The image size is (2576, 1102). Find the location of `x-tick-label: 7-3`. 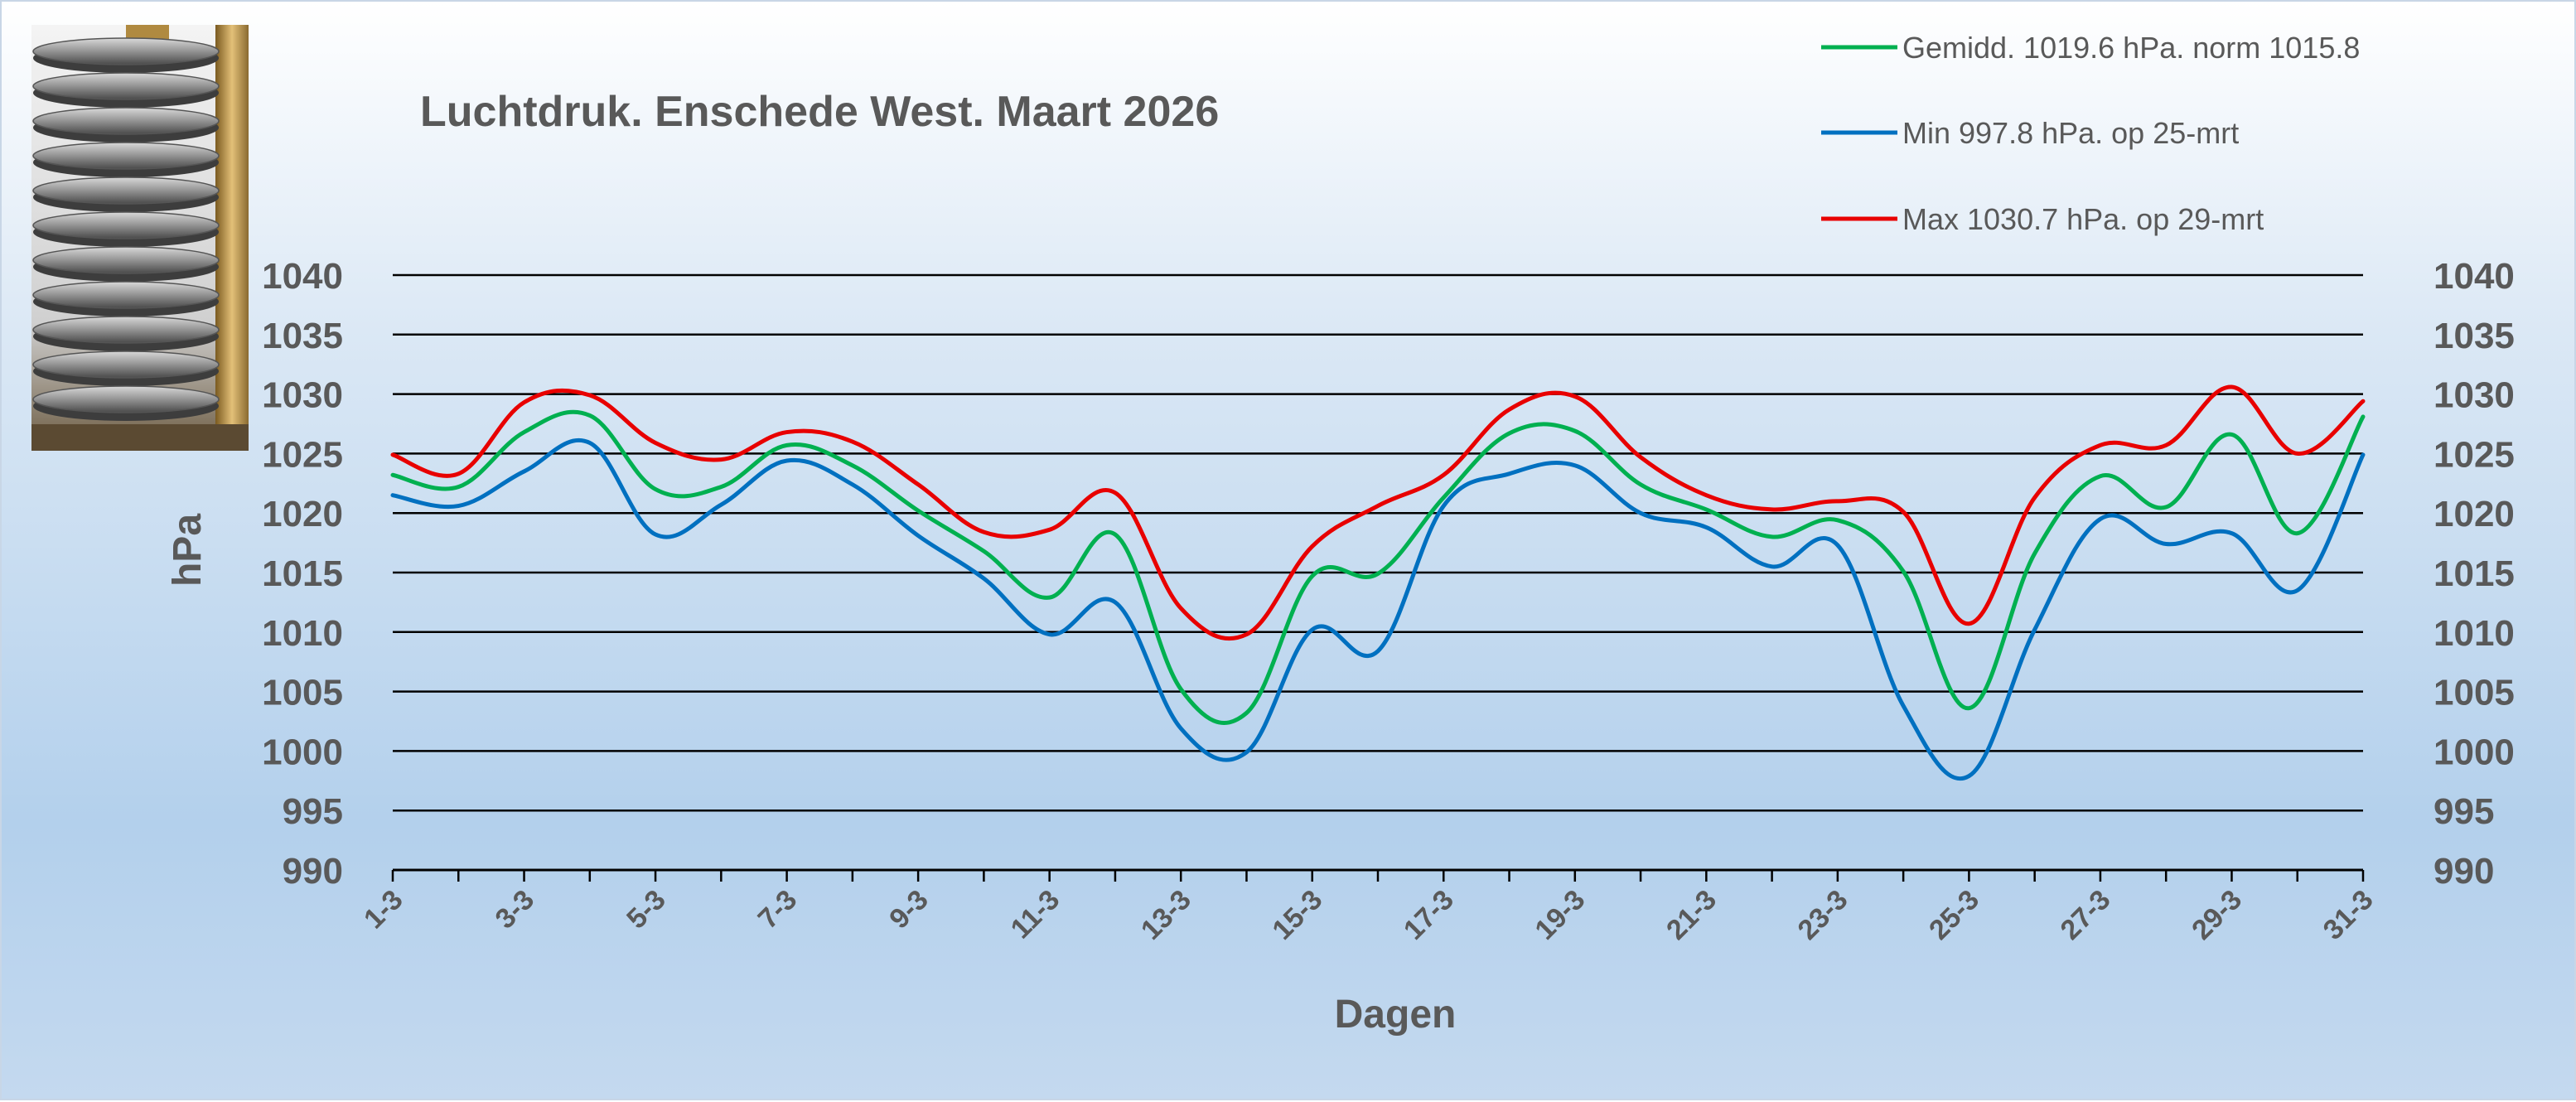

x-tick-label: 7-3 is located at coordinates (778, 910).